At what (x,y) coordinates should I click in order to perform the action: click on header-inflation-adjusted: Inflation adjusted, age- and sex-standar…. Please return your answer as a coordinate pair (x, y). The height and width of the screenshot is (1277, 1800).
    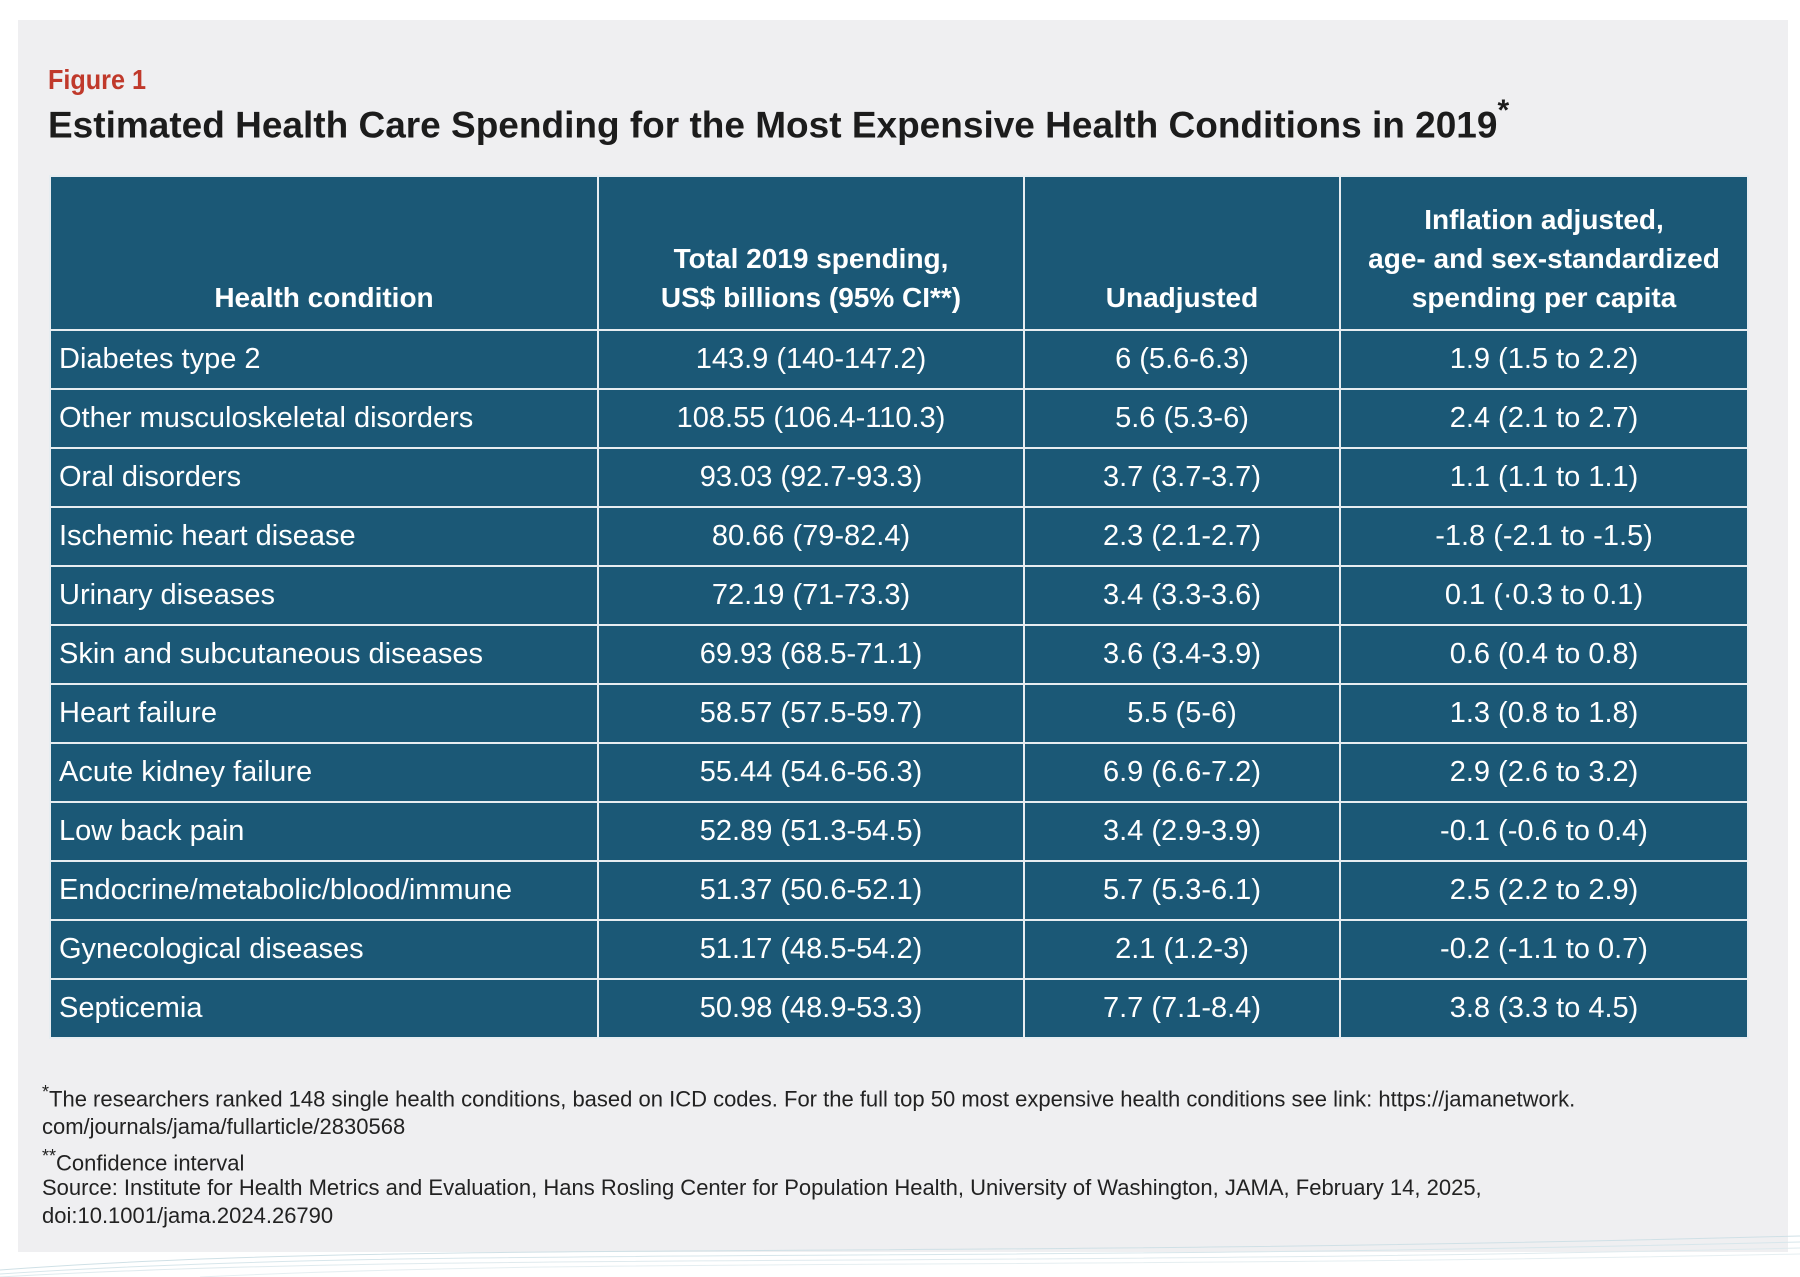
    Looking at the image, I should click on (1544, 253).